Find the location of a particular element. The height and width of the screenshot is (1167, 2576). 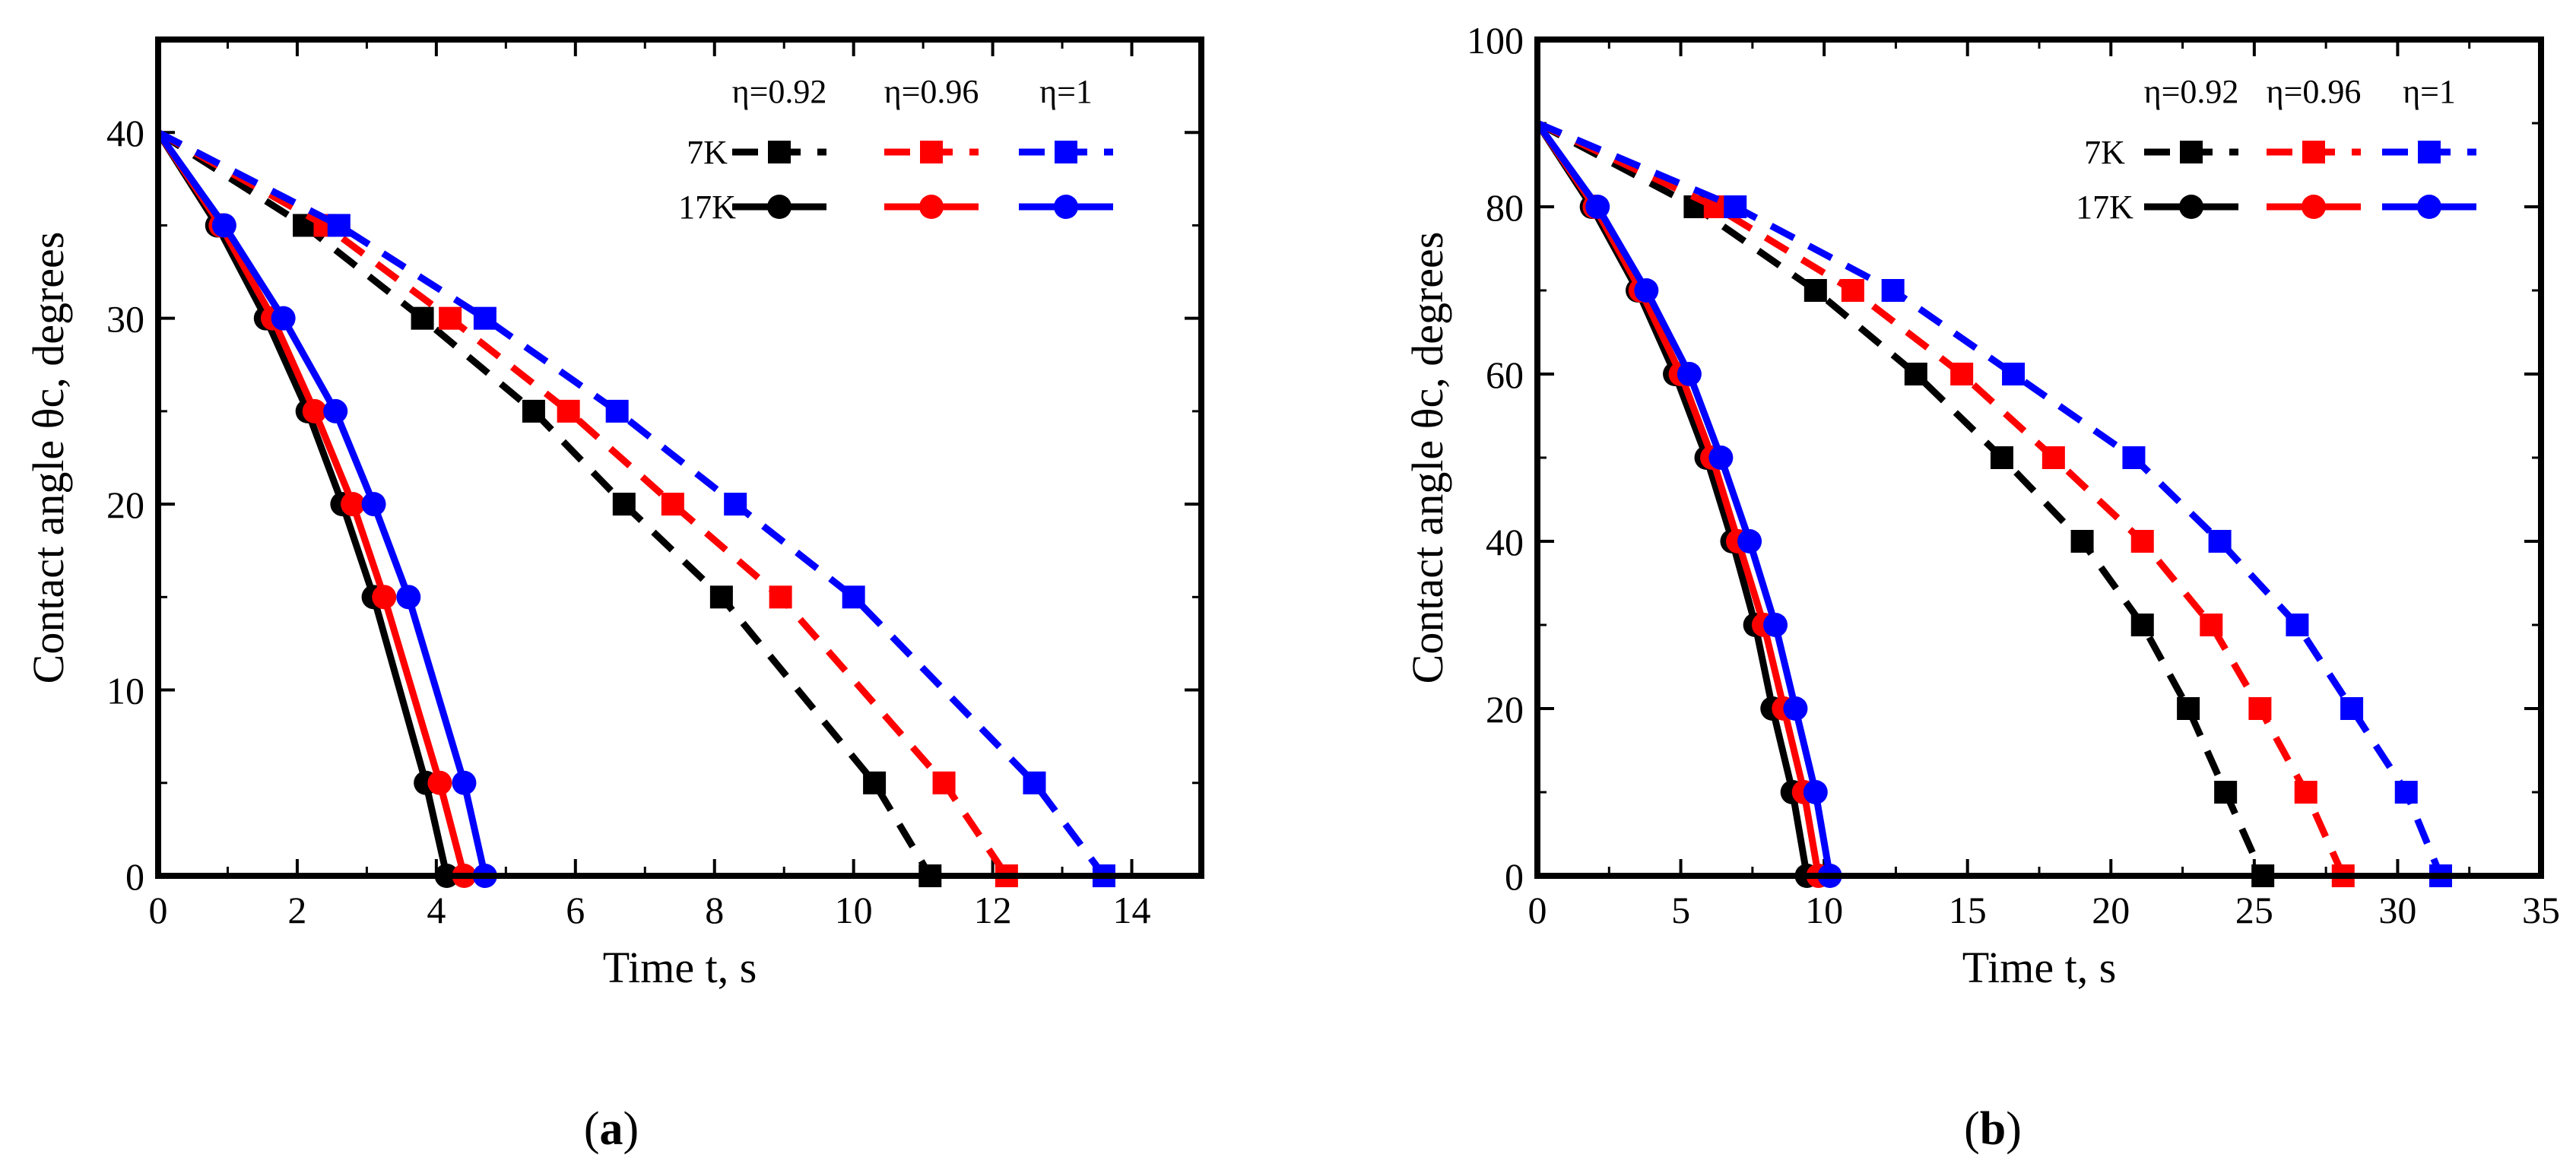

x-tick-label: 8 is located at coordinates (715, 910).